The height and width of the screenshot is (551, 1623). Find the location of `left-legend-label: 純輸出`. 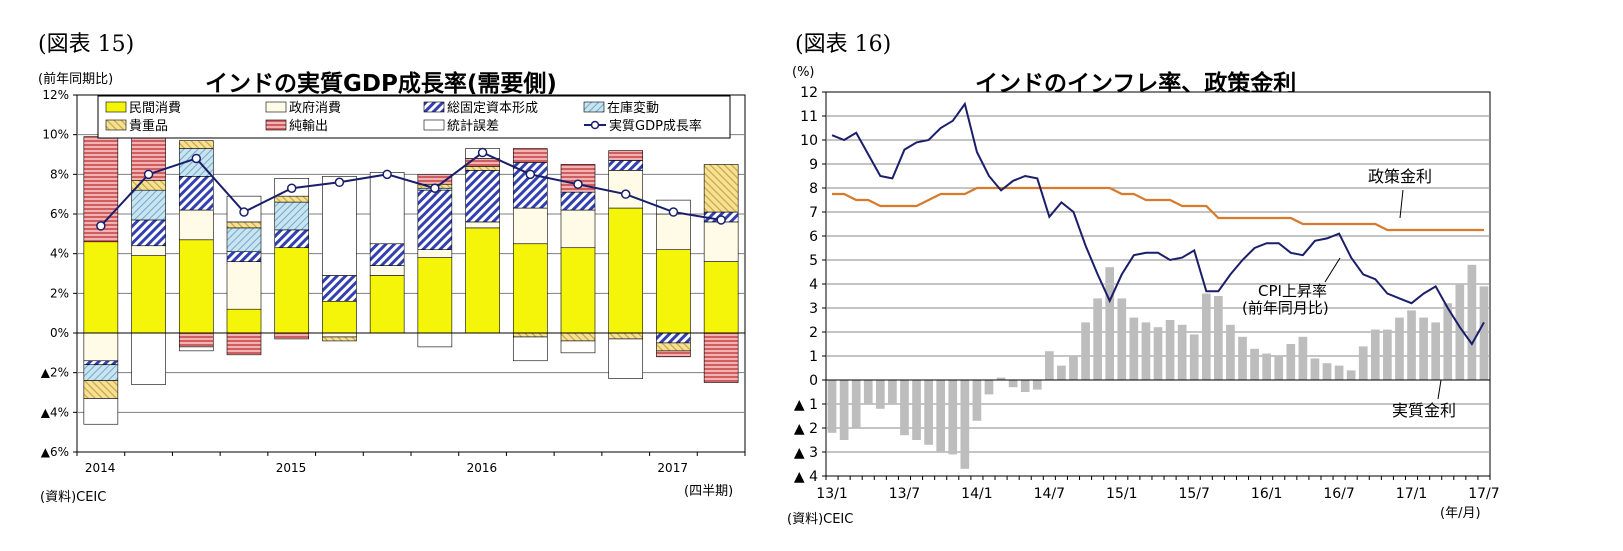

left-legend-label: 純輸出 is located at coordinates (308, 126).